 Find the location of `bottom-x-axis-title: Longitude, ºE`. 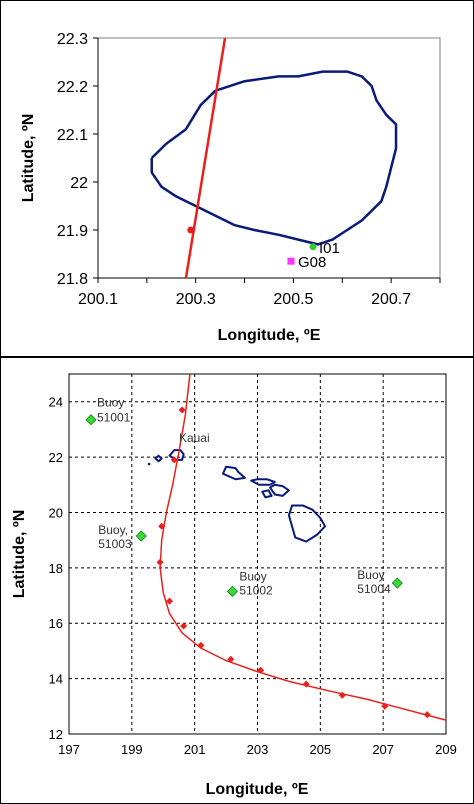

bottom-x-axis-title: Longitude, ºE is located at coordinates (257, 789).